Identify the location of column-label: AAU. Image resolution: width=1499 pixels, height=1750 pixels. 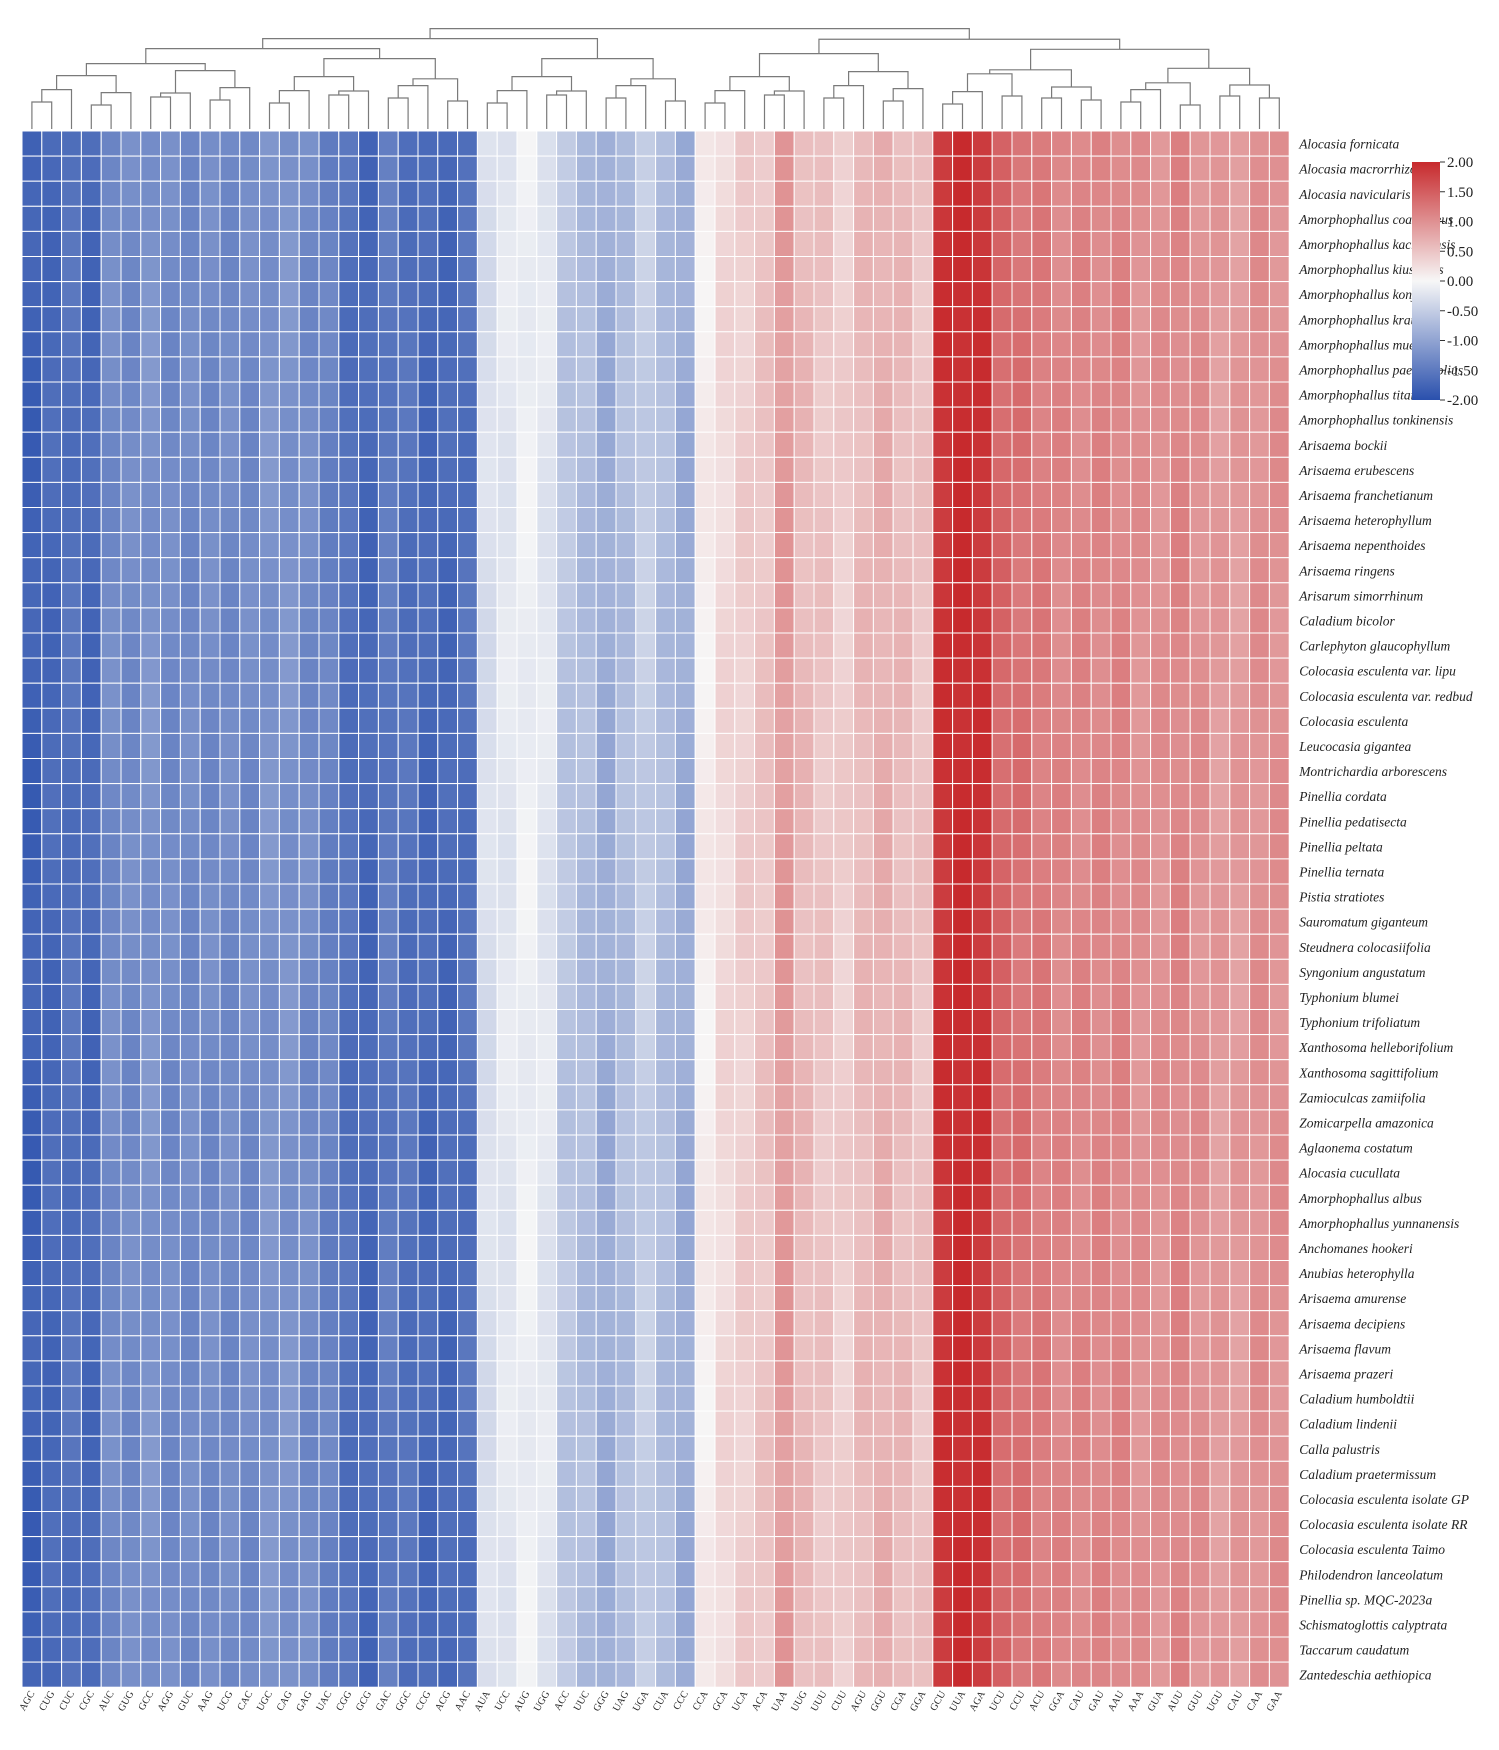
(1116, 1701).